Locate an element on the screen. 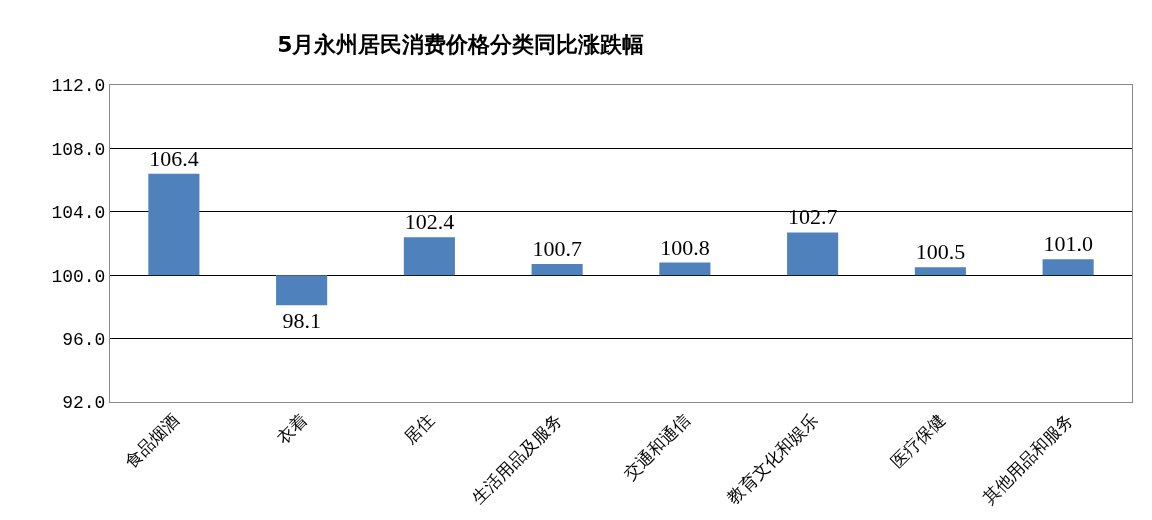 The image size is (1152, 520). chart-title: 5月永州居民消费价格分类同比涨跌幅 is located at coordinates (461, 44).